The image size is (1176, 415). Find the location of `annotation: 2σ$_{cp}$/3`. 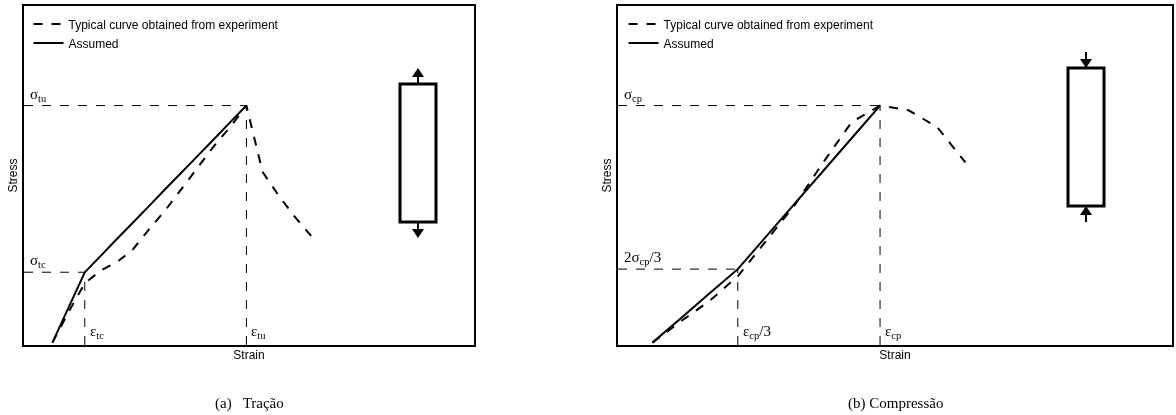

annotation: 2σ$_{cp}$/3 is located at coordinates (643, 258).